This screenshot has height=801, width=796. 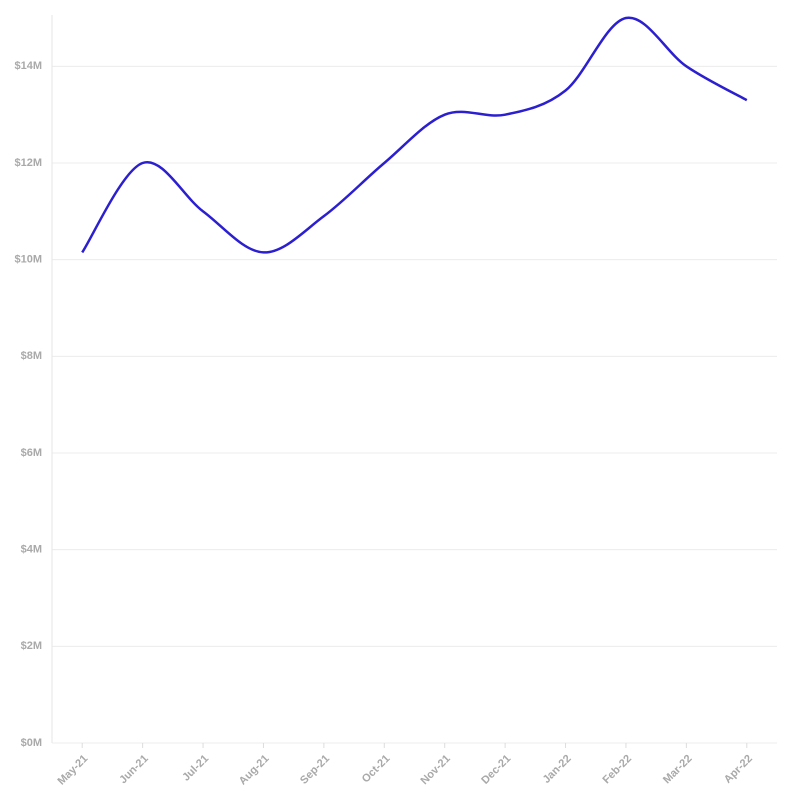 I want to click on y-tick-label: $6M, so click(x=31, y=453).